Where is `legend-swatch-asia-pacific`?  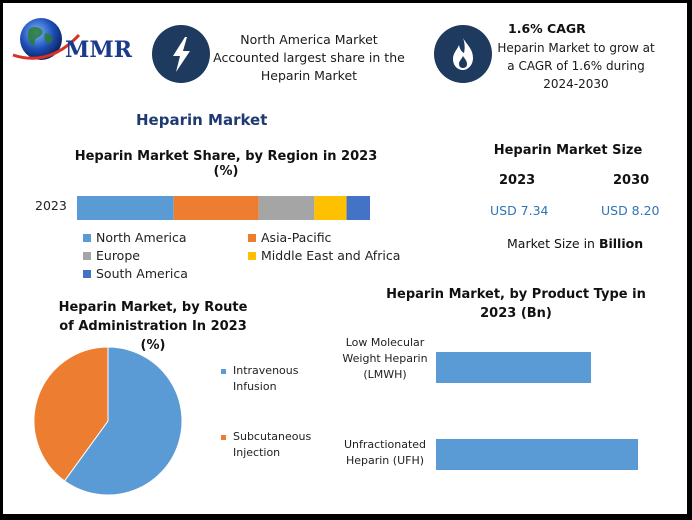 legend-swatch-asia-pacific is located at coordinates (252, 237).